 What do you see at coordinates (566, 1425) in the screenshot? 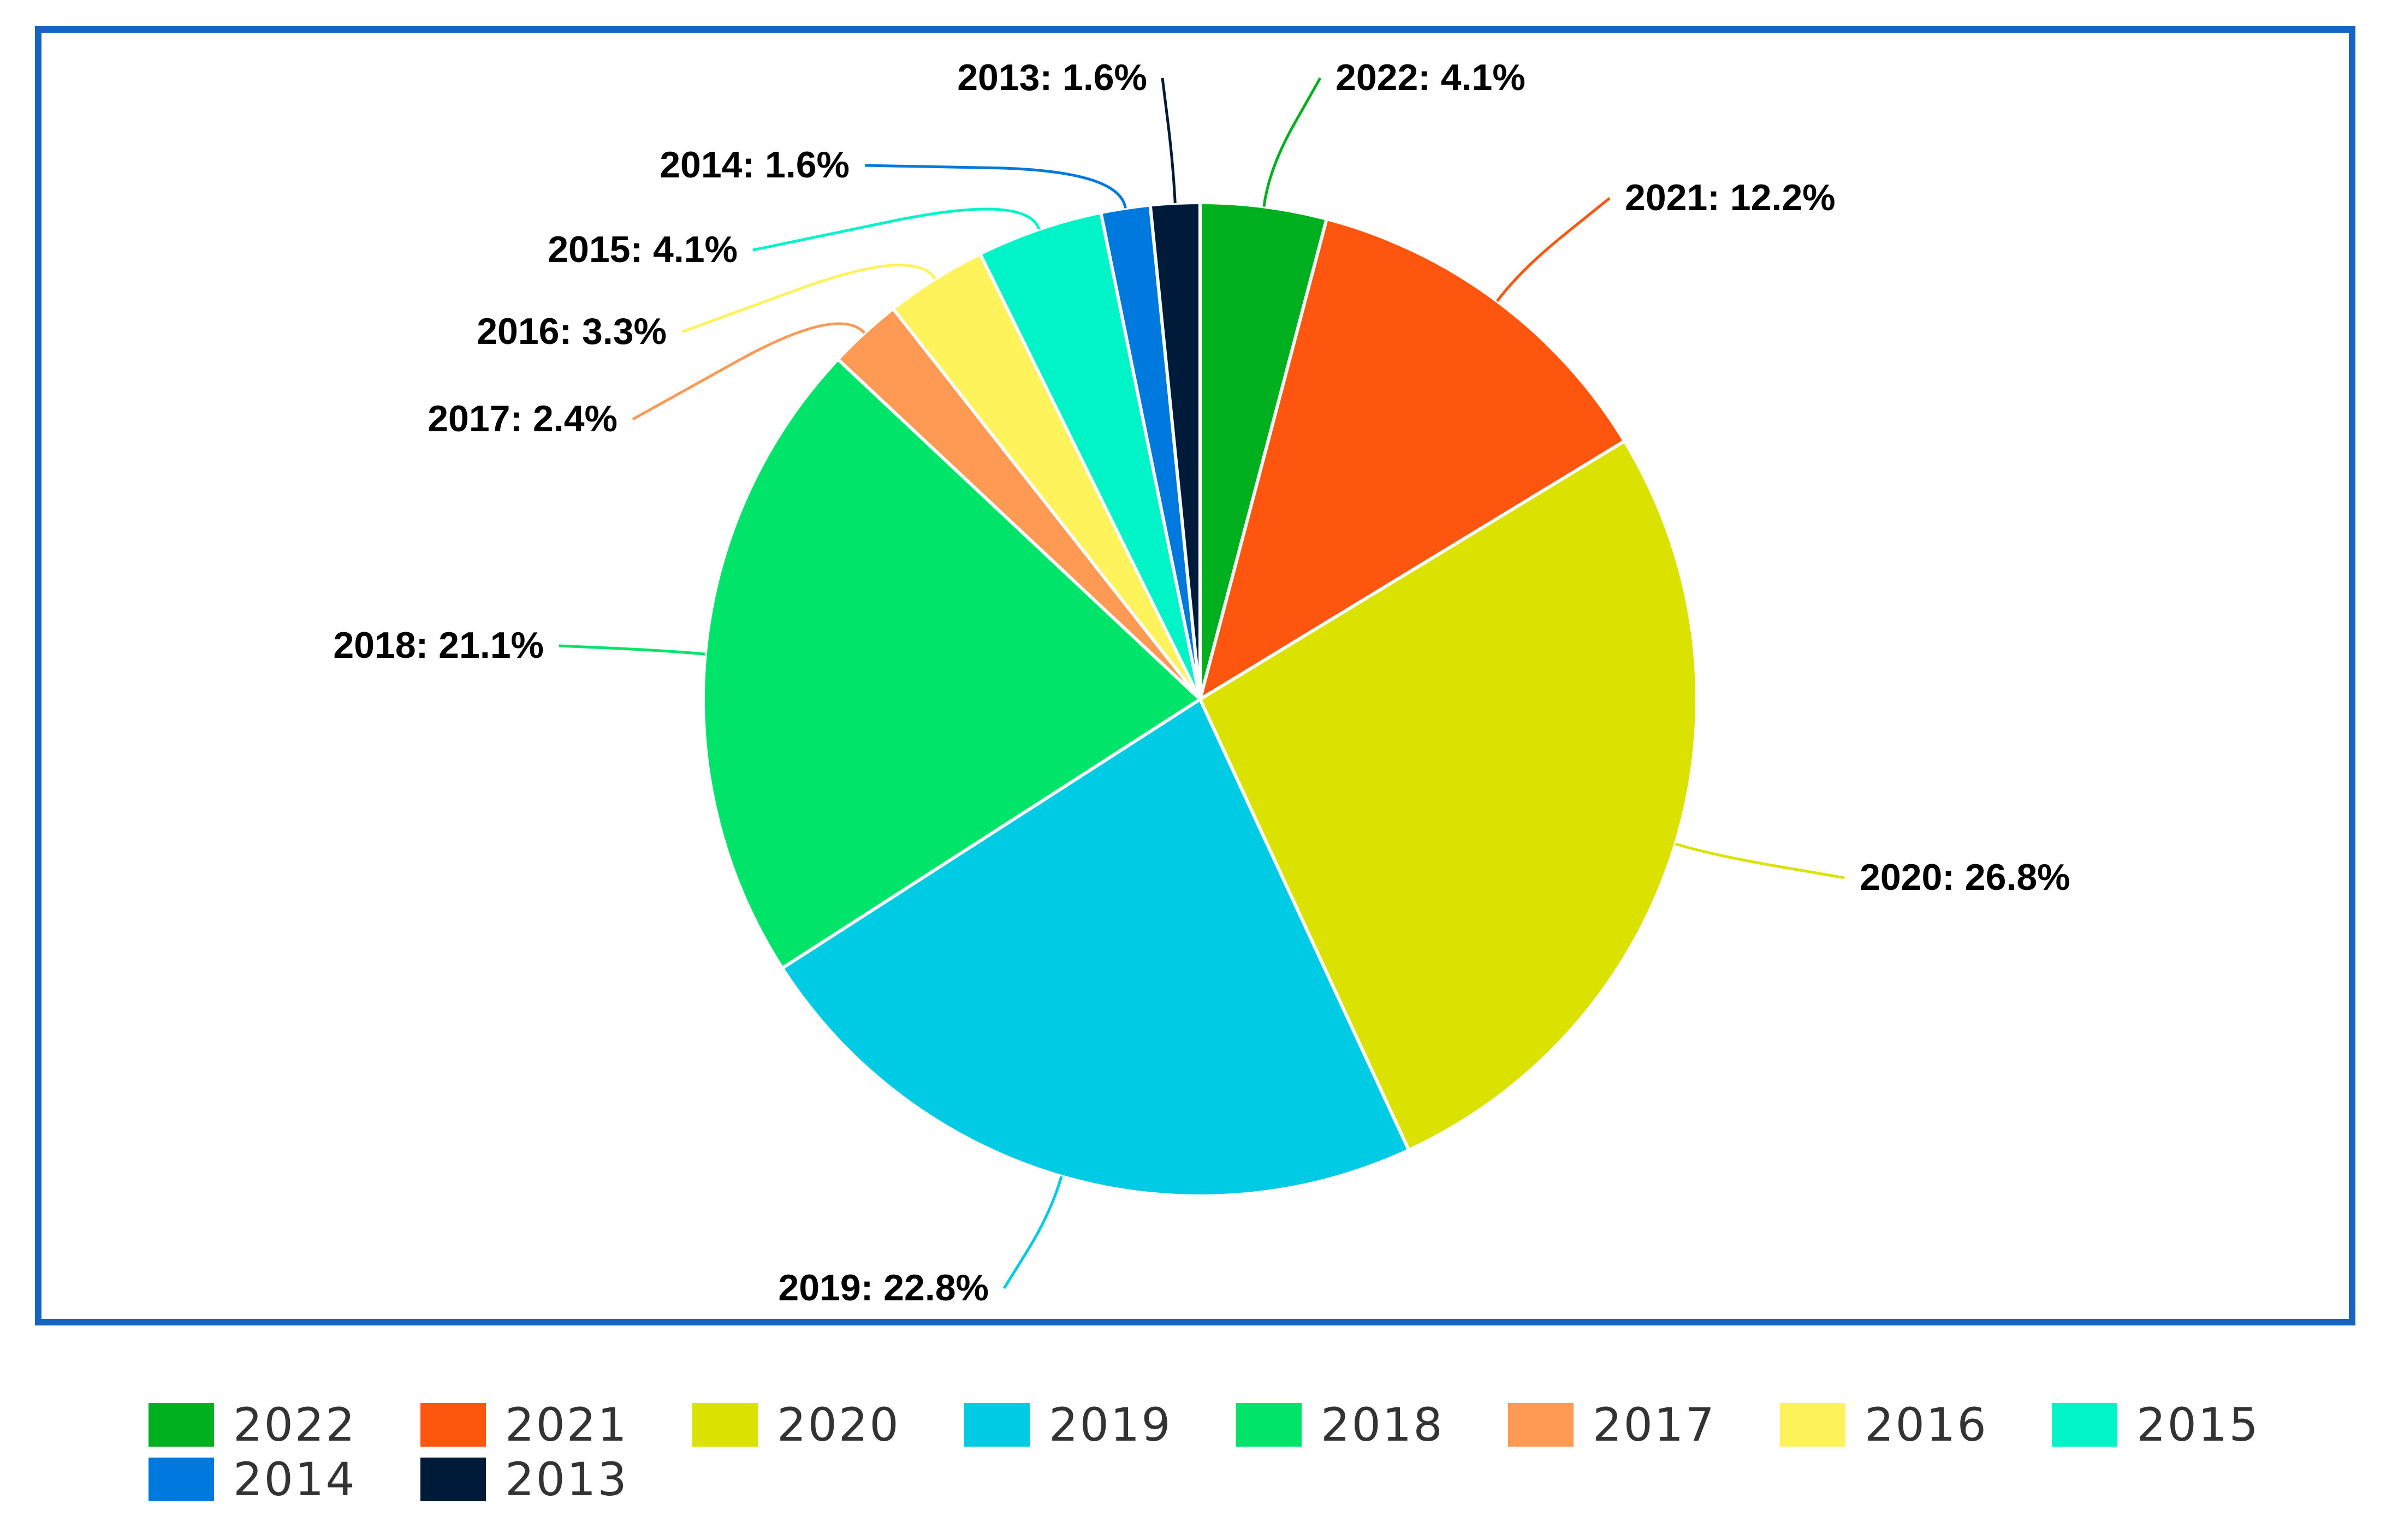
I see `legend-label-2021: 2021` at bounding box center [566, 1425].